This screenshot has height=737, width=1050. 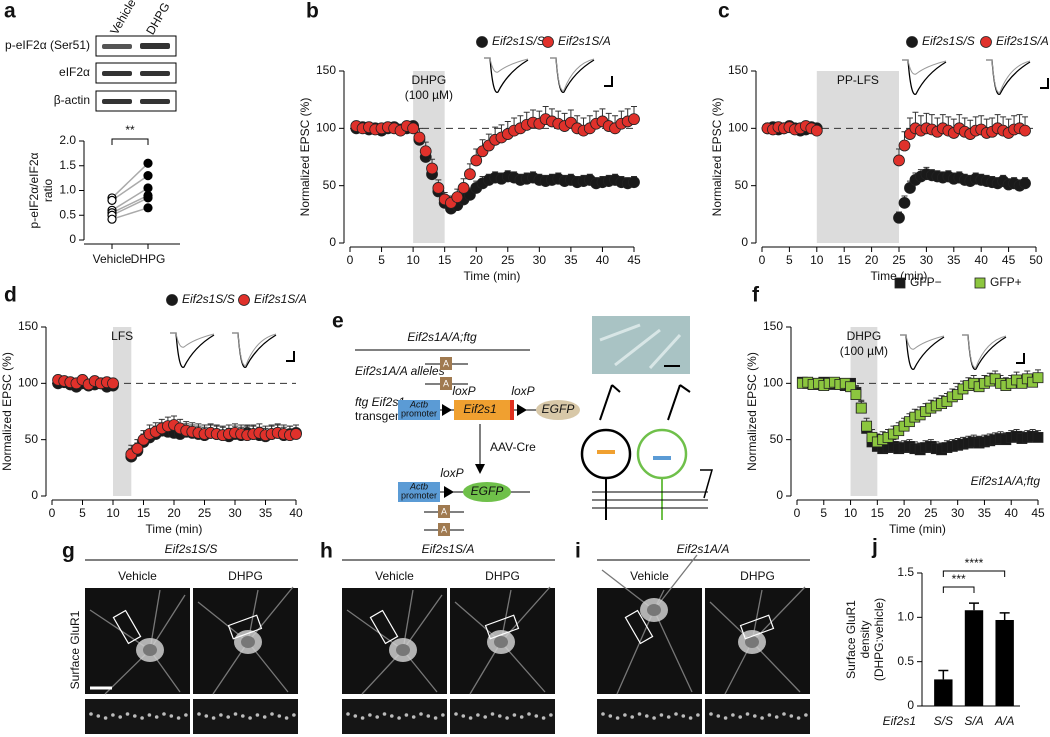 What do you see at coordinates (130, 141) in the screenshot?
I see `significance-bracket` at bounding box center [130, 141].